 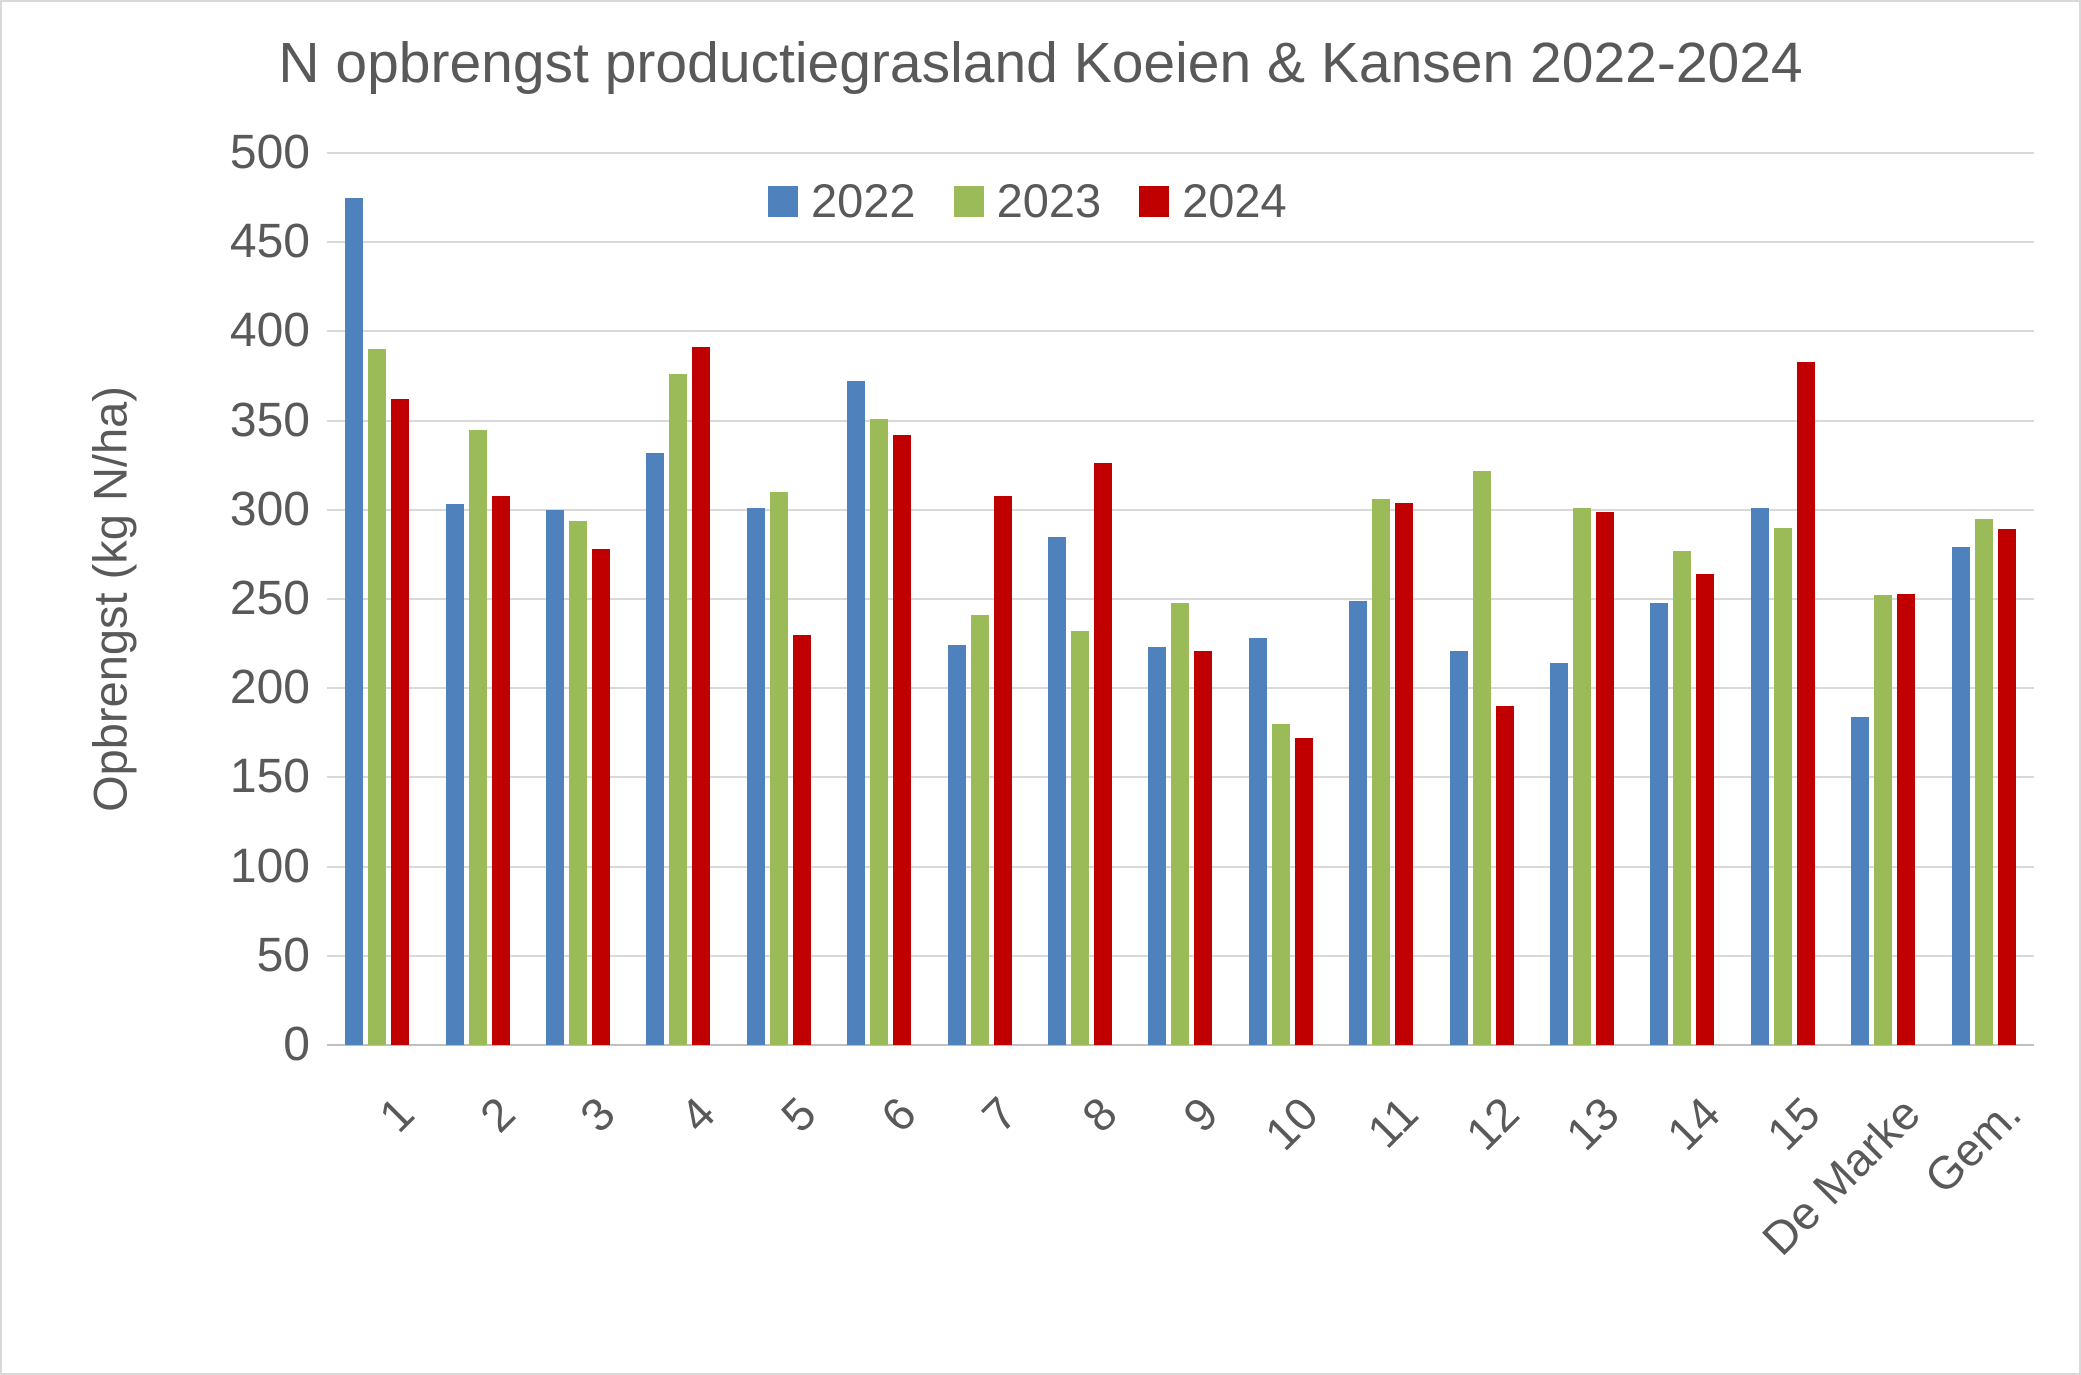 What do you see at coordinates (1960, 796) in the screenshot?
I see `bar-2022-Gem.` at bounding box center [1960, 796].